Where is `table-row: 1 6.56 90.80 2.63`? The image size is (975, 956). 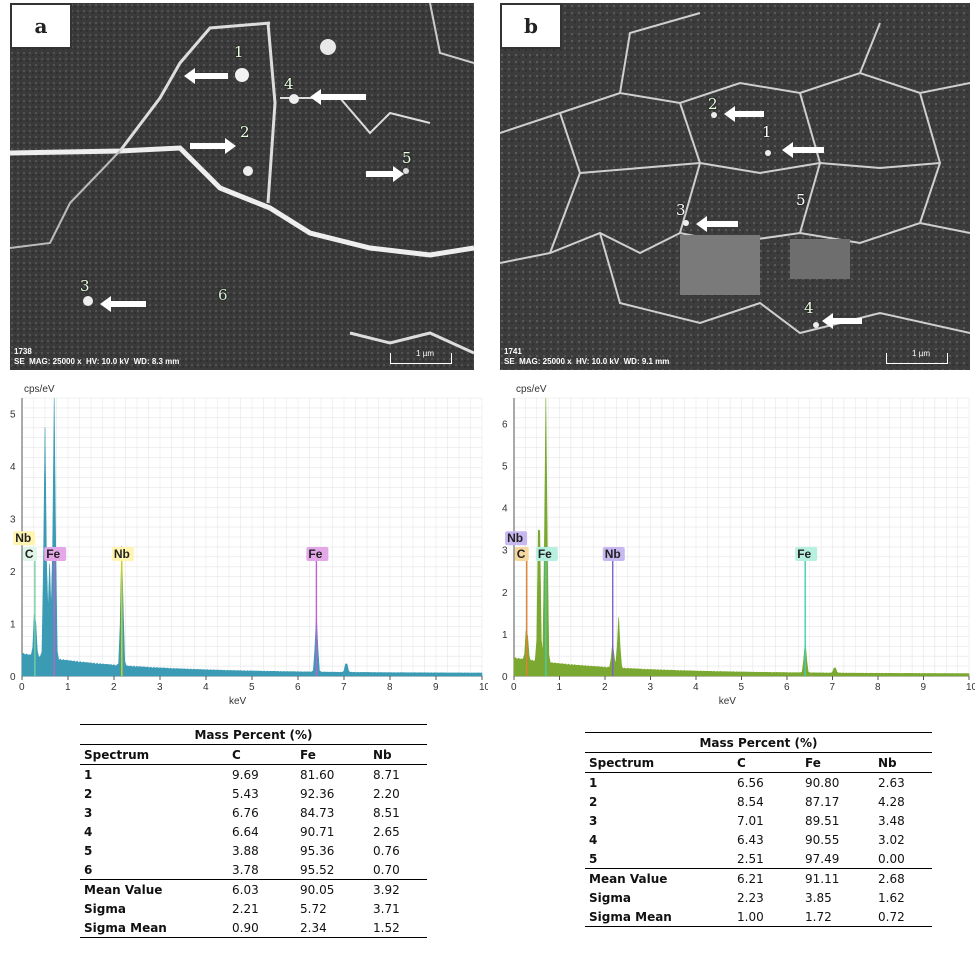
table-row: 1 6.56 90.80 2.63 is located at coordinates (758, 783).